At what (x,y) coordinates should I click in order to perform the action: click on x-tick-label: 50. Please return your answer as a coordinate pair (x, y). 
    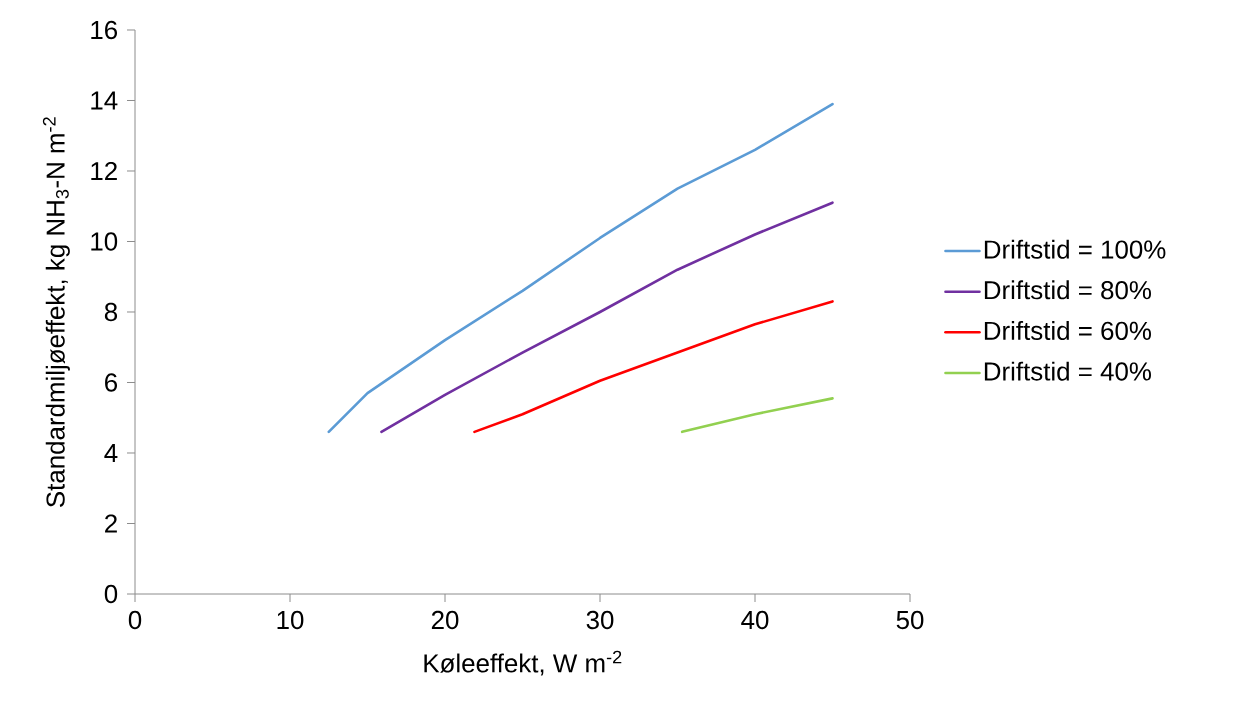
    Looking at the image, I should click on (910, 620).